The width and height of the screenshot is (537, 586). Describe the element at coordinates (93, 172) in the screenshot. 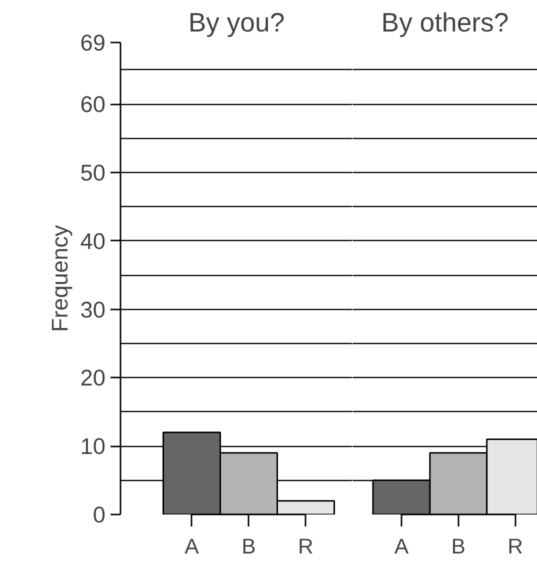

I see `y-tick-label: 50` at that location.